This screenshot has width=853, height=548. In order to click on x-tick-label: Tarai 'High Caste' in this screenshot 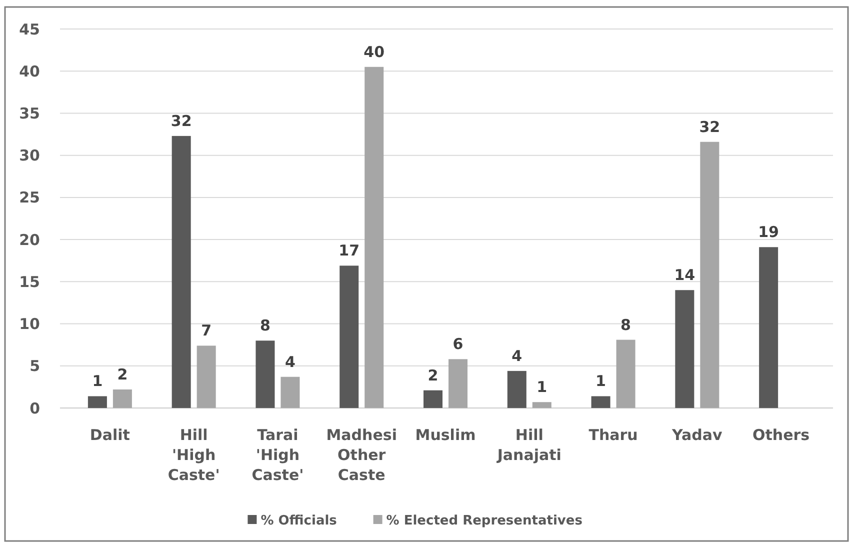, I will do `click(278, 455)`.